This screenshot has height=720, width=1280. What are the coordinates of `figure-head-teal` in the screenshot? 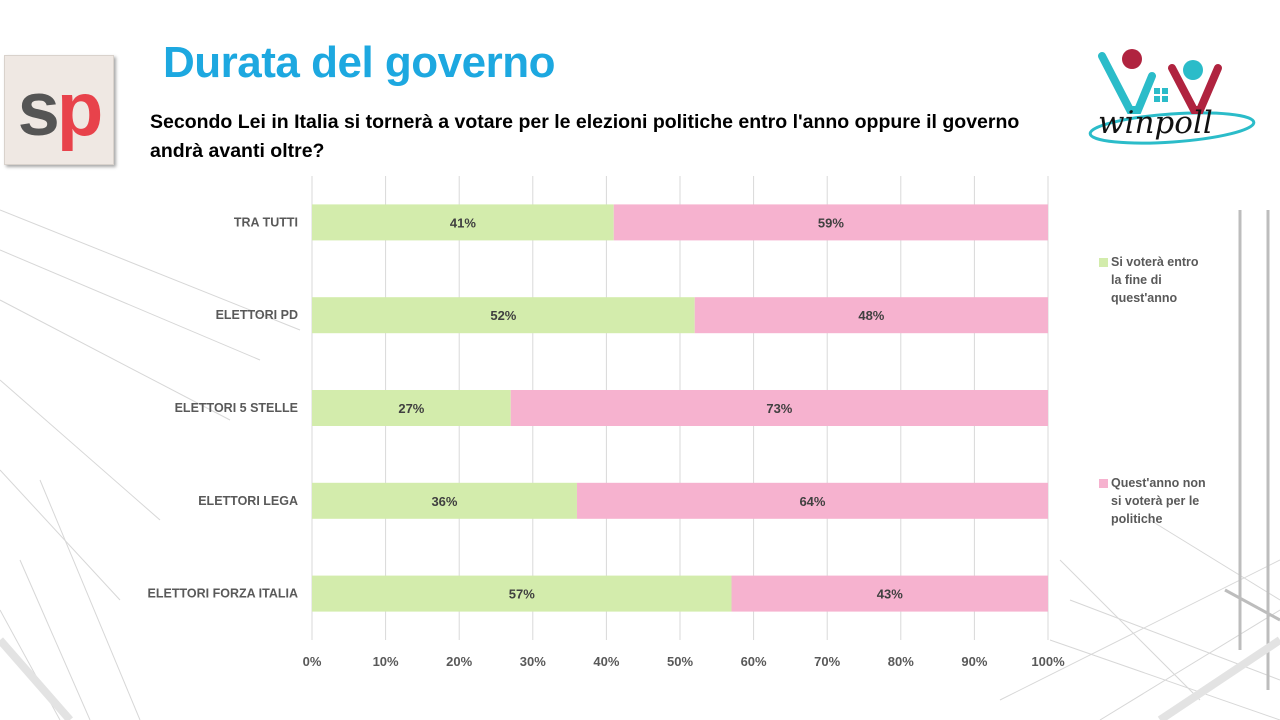 It's located at (1193, 70).